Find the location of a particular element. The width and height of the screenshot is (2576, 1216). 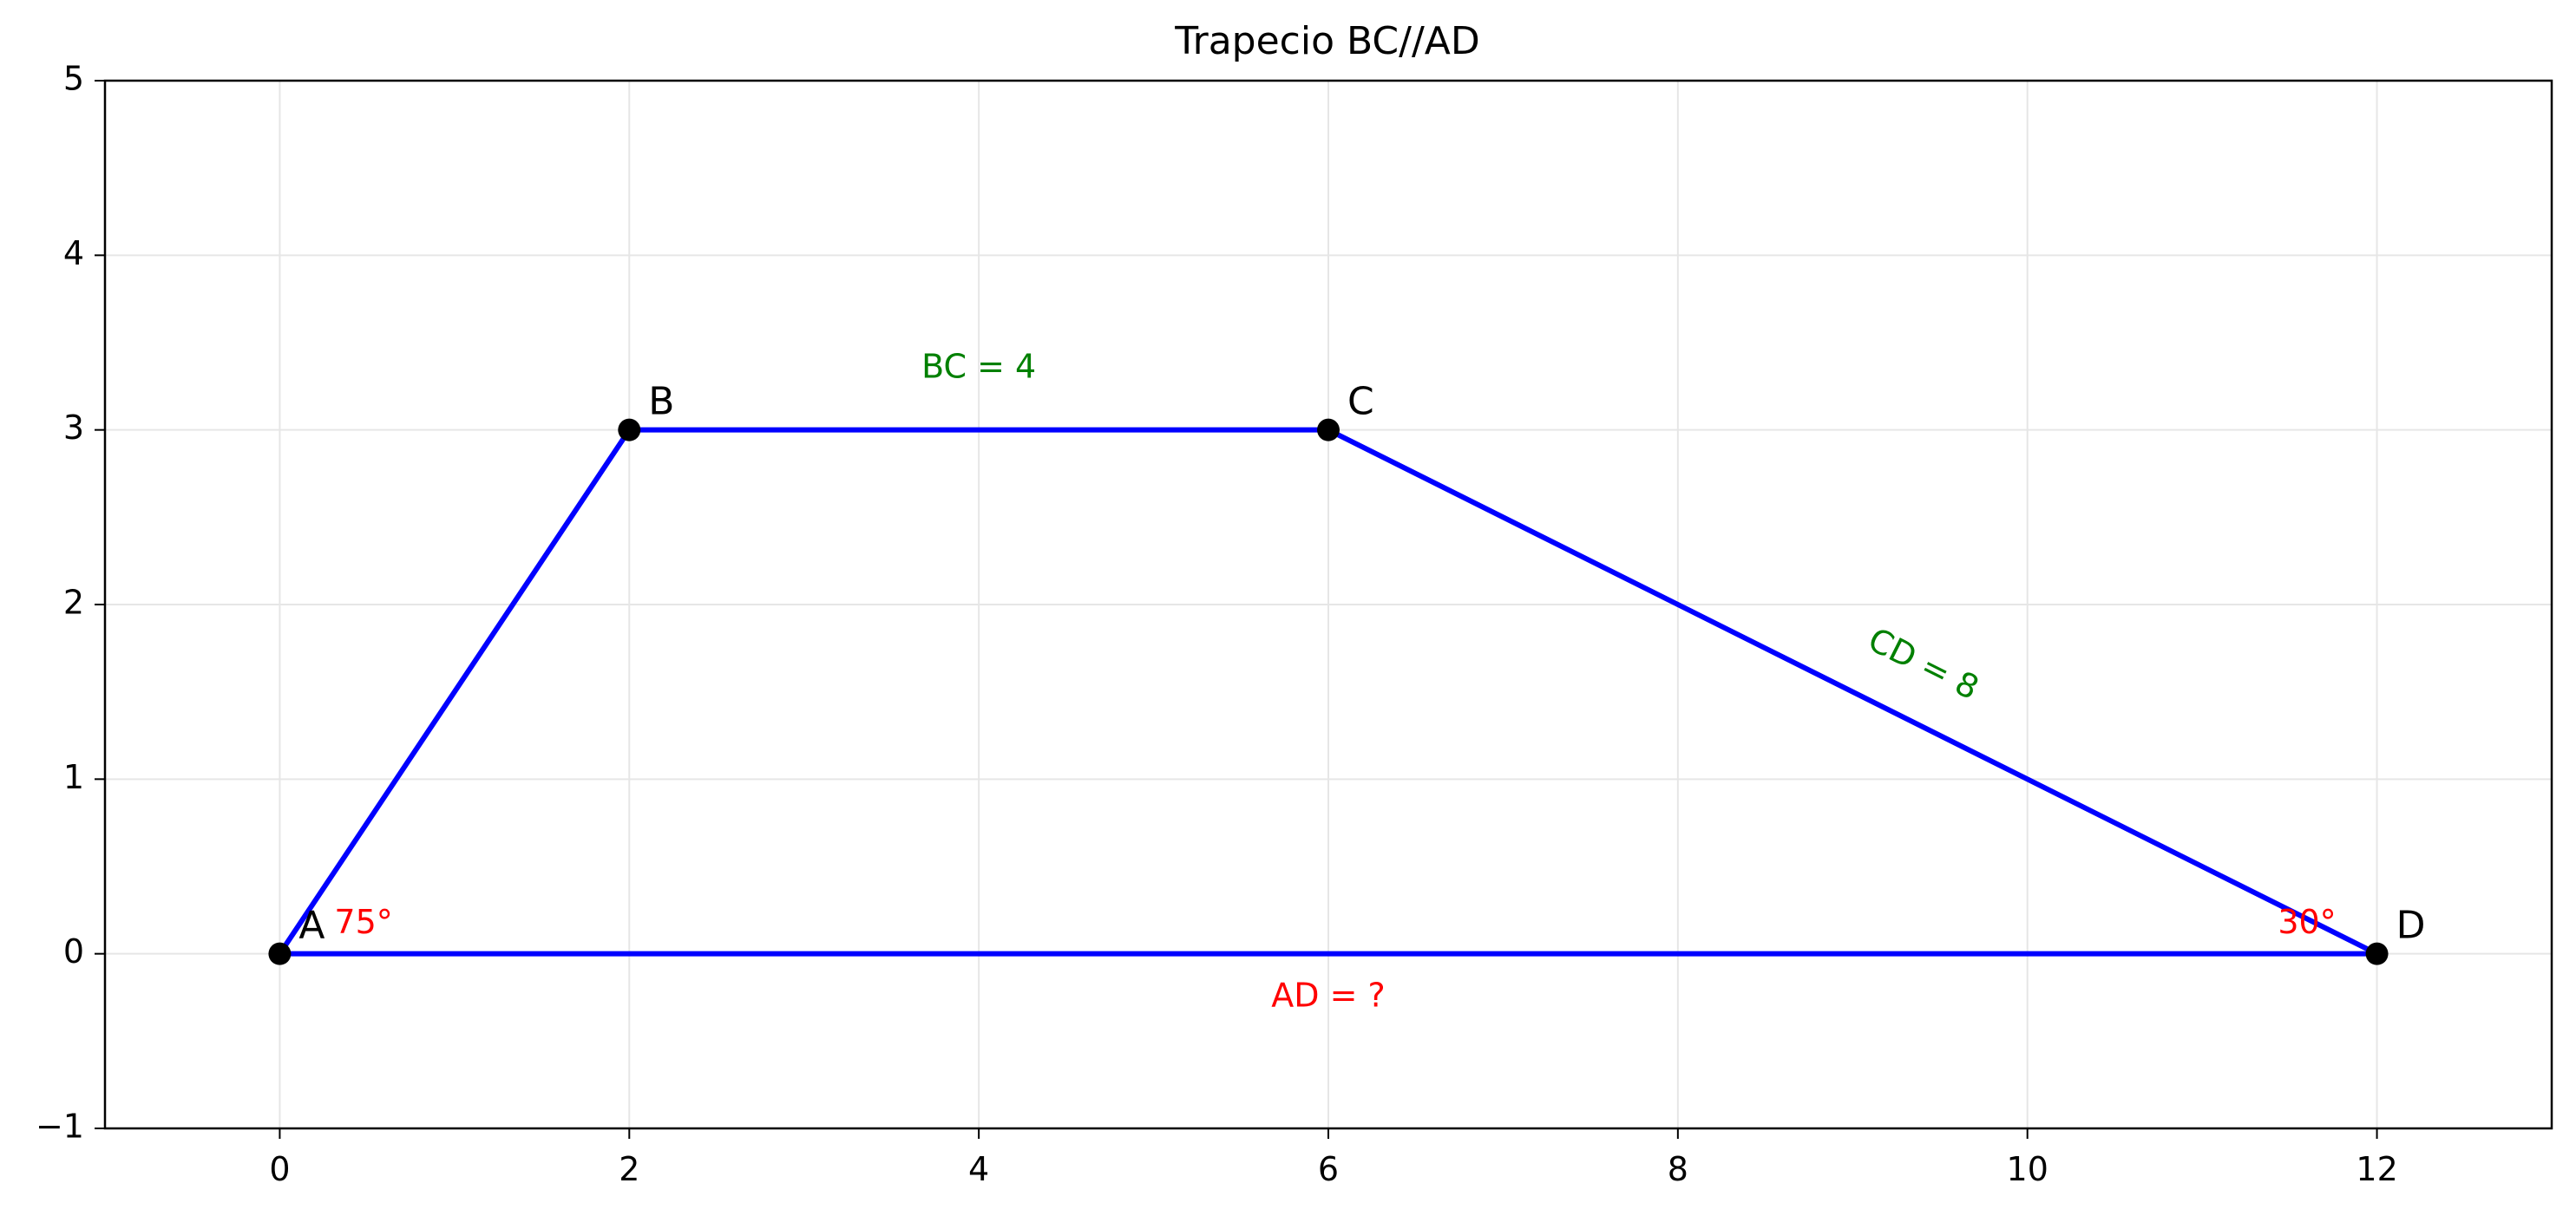

x-tick-label: 6 is located at coordinates (1328, 1169).